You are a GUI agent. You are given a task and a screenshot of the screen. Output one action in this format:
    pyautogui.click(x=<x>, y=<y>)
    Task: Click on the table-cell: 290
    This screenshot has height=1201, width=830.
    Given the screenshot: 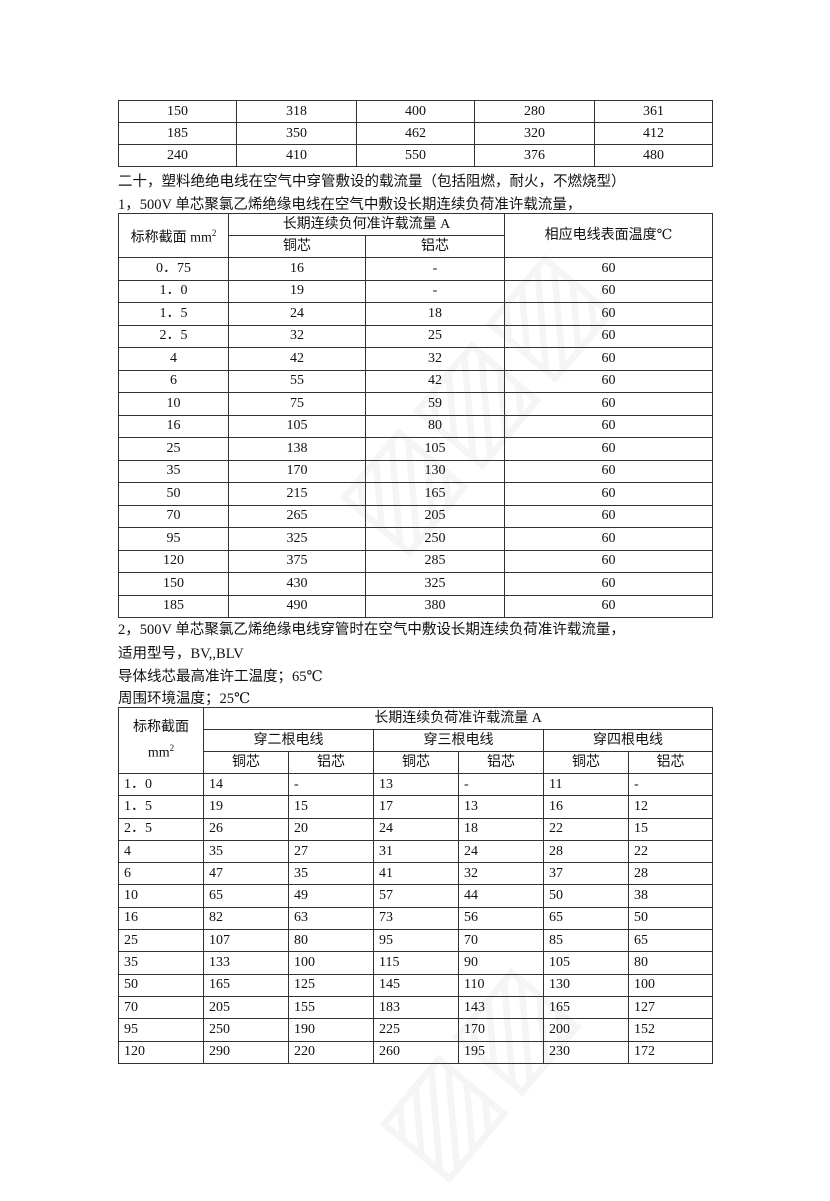 What is the action you would take?
    pyautogui.click(x=246, y=1052)
    